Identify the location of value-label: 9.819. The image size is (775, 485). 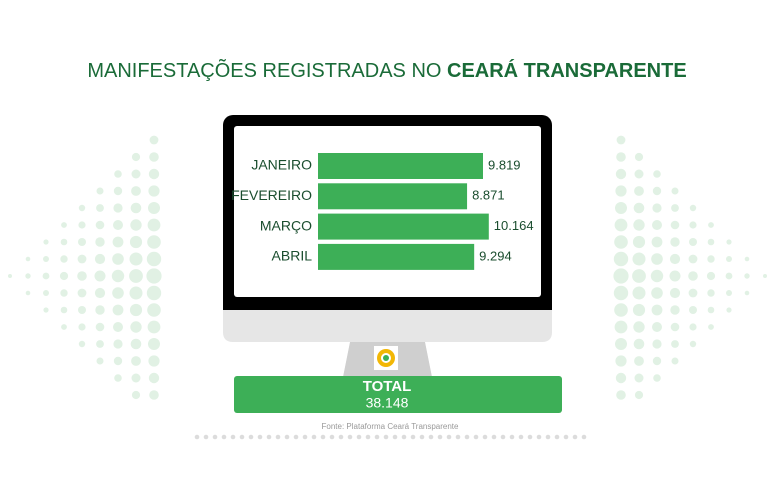
(504, 164).